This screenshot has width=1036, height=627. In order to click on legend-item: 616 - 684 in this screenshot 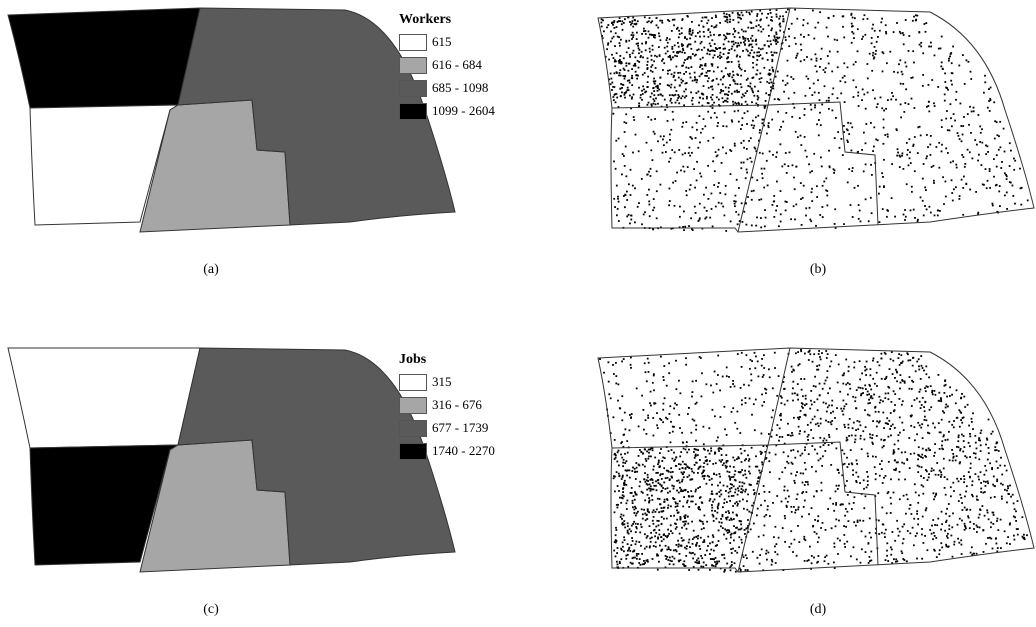, I will do `click(447, 65)`.